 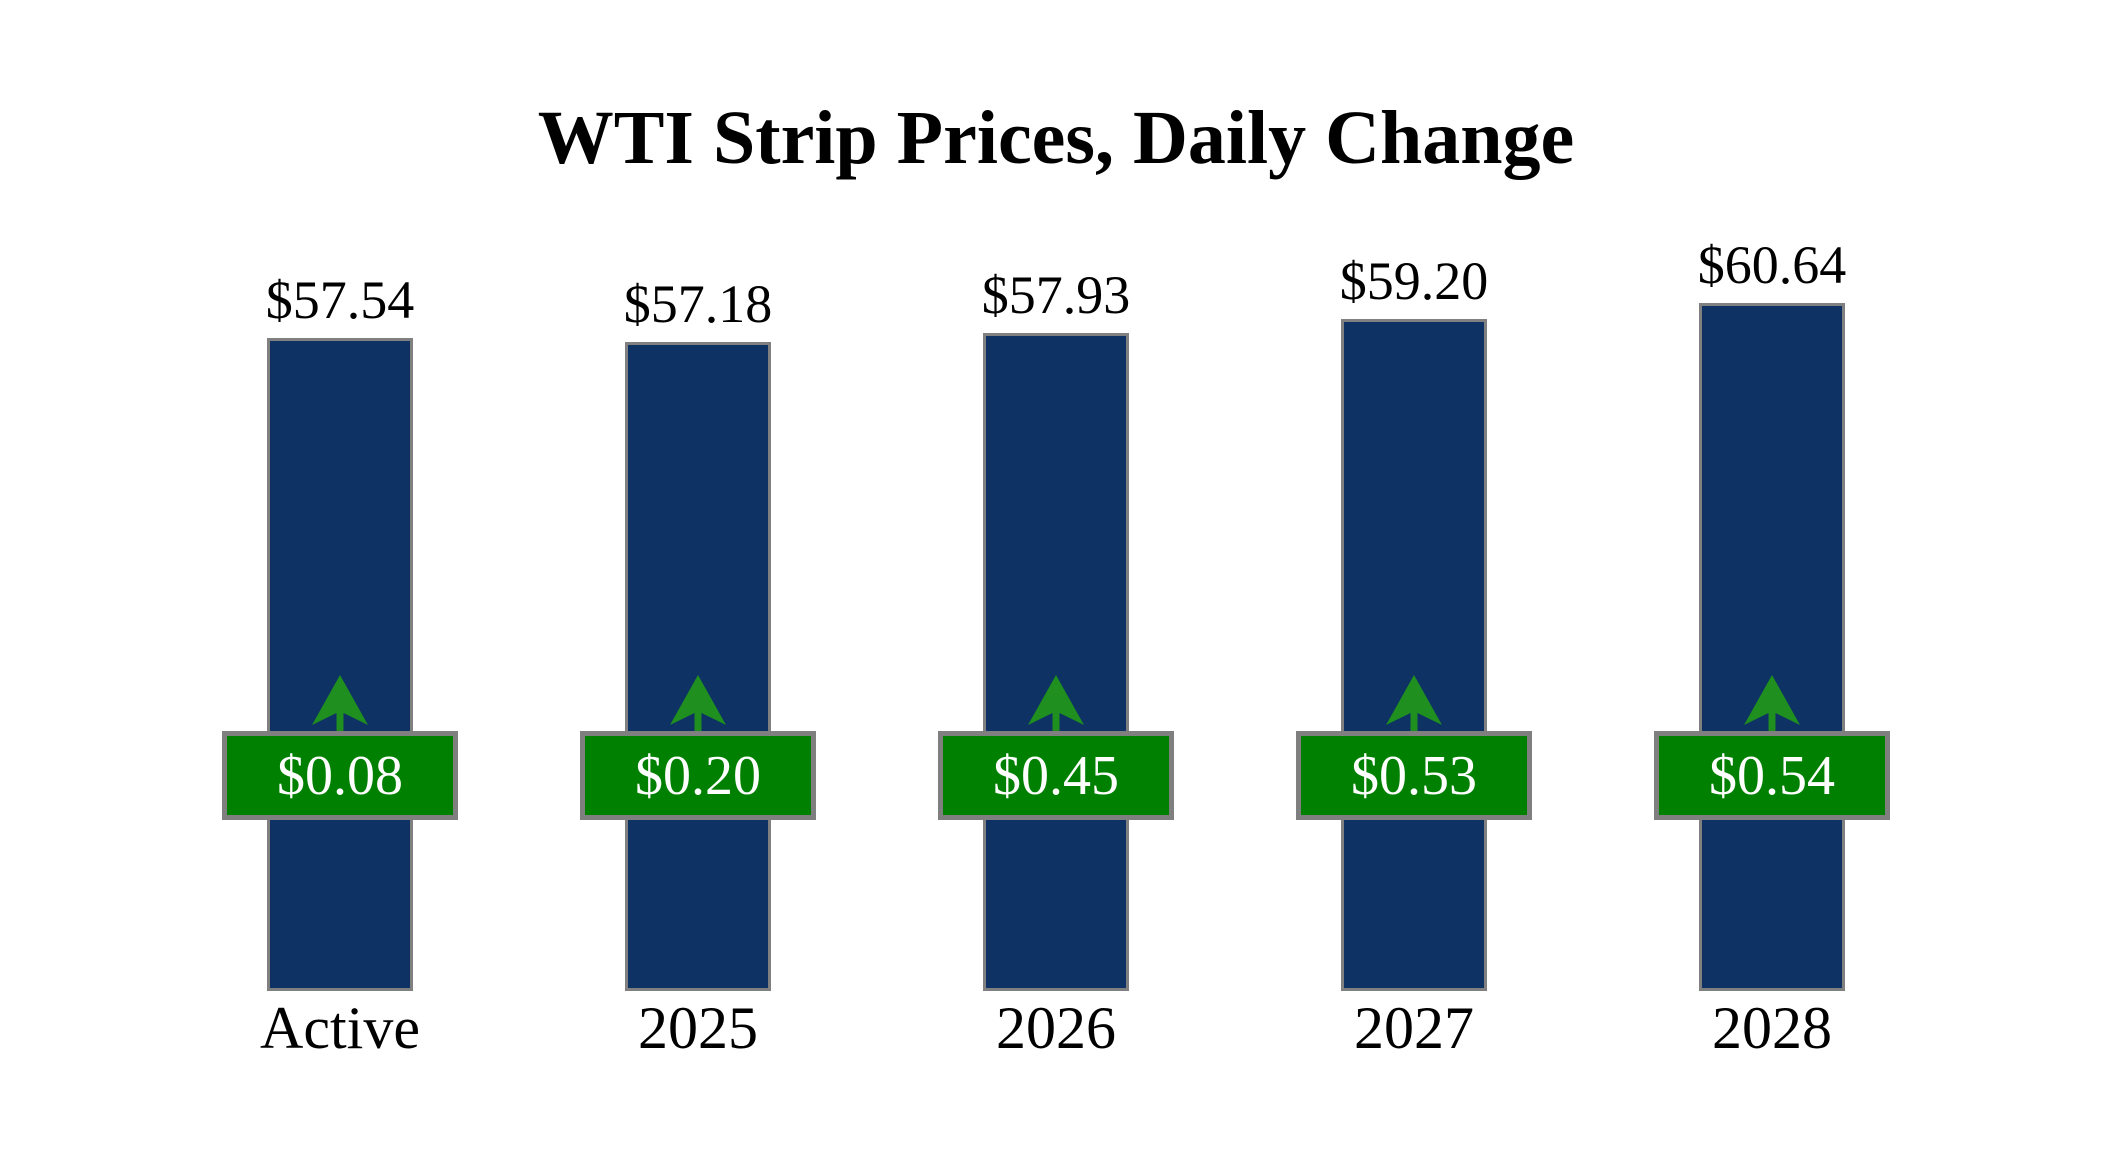 I want to click on price-label: $59.20, so click(x=1414, y=281).